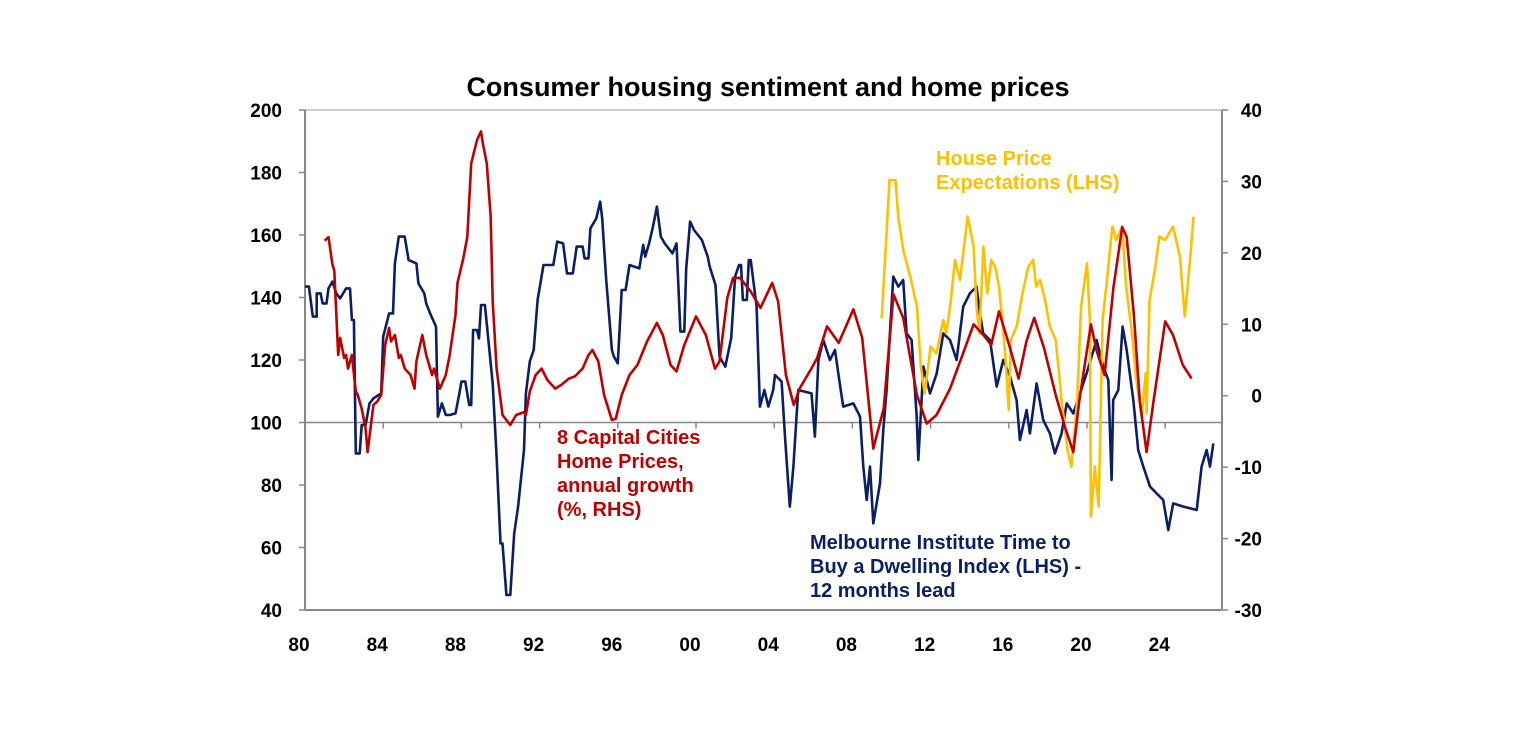 Image resolution: width=1536 pixels, height=737 pixels. Describe the element at coordinates (1251, 254) in the screenshot. I see `y-right-tick-label: 20` at that location.